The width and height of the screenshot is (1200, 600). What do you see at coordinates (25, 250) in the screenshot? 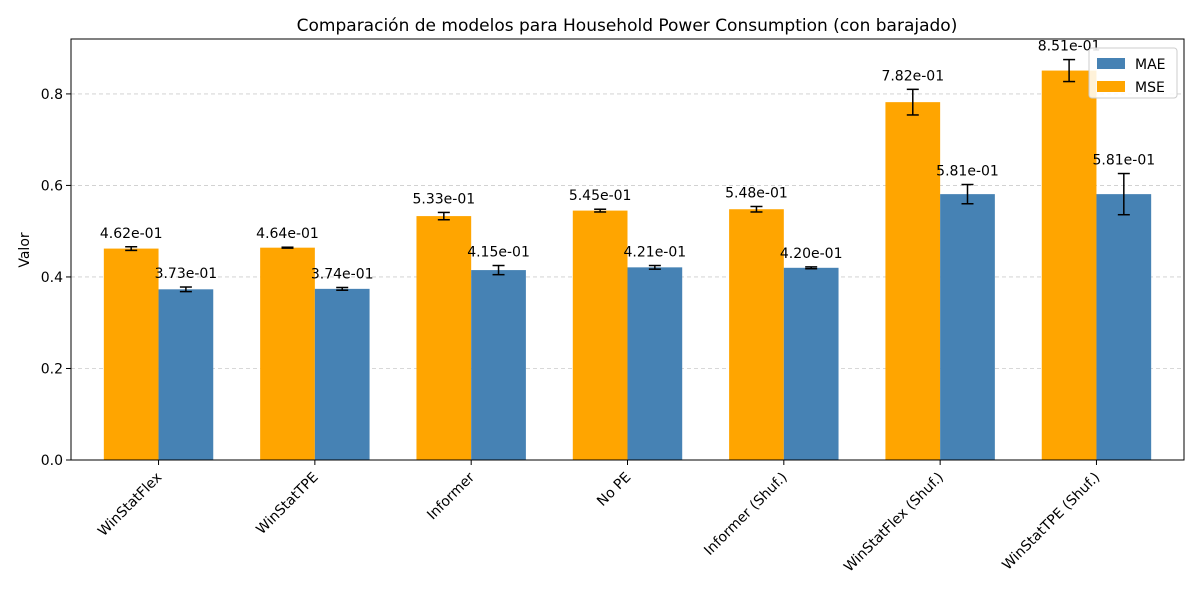
I see `y-axis-label: Valor` at bounding box center [25, 250].